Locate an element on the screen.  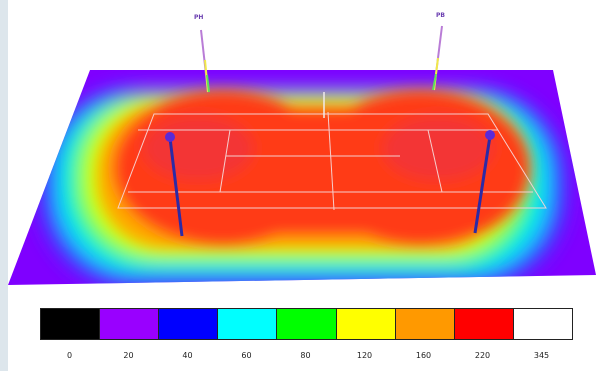
pole-back-left: PH is located at coordinates (202, 53).